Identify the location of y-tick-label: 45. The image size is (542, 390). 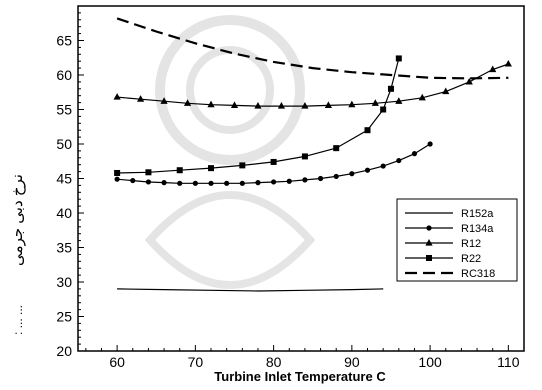
(64, 179).